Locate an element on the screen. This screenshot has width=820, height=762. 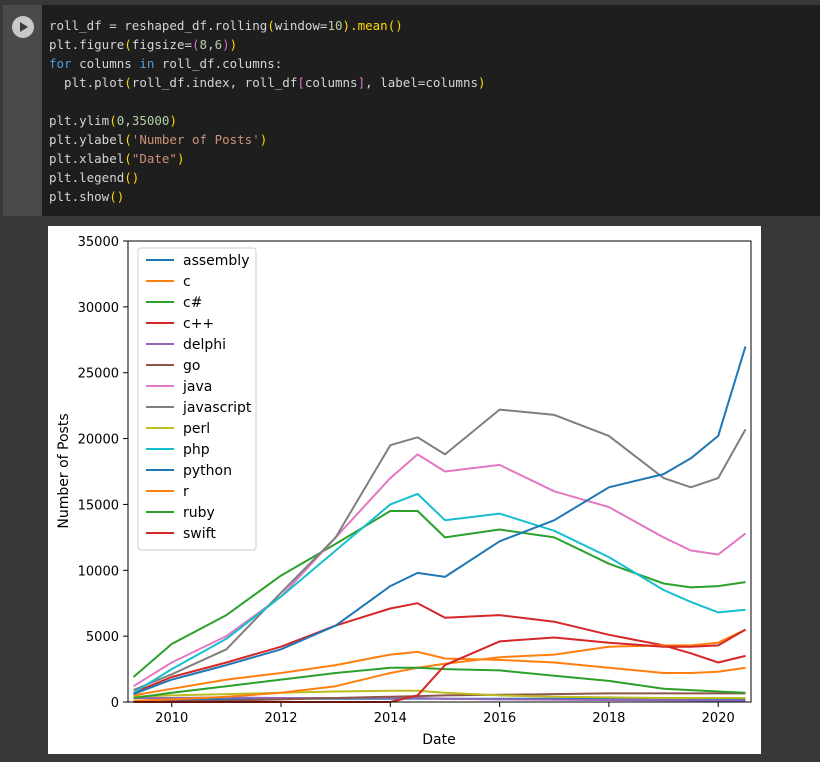
series-line-c is located at coordinates (439, 673).